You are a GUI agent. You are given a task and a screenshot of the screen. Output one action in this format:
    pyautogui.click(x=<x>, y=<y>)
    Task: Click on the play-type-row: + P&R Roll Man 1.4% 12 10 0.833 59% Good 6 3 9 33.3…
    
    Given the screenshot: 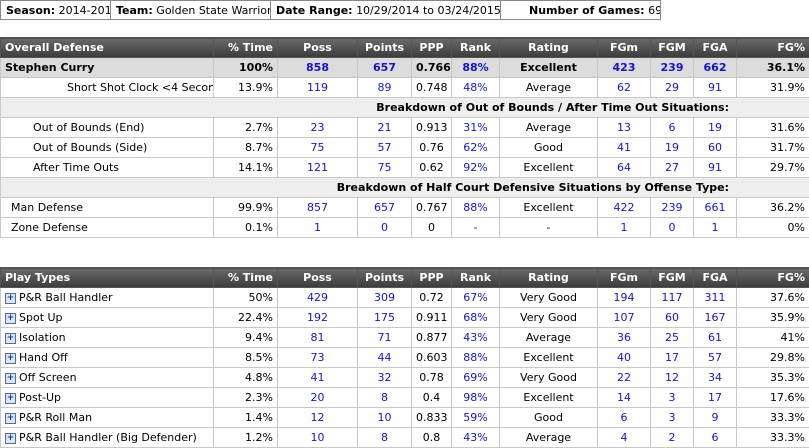 What is the action you would take?
    pyautogui.click(x=404, y=417)
    